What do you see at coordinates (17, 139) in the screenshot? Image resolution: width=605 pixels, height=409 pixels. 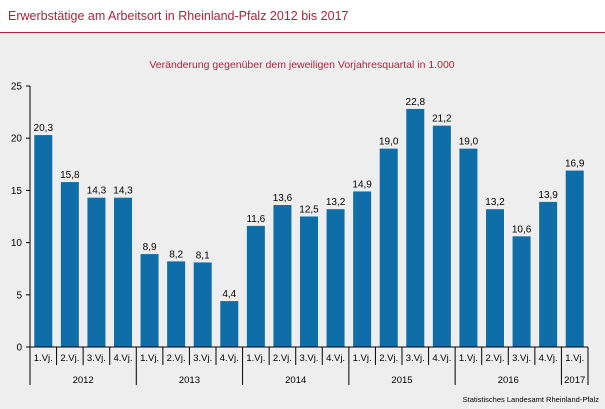 I see `y-tick-label: 20` at bounding box center [17, 139].